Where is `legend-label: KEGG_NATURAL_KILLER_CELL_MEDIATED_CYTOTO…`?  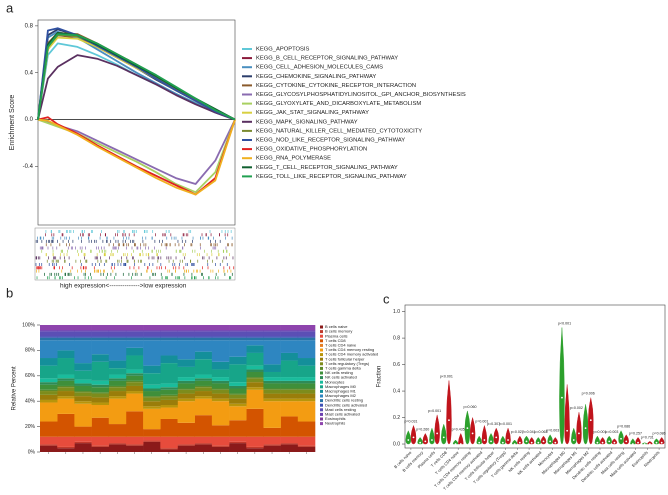 legend-label: KEGG_NATURAL_KILLER_CELL_MEDIATED_CYTOTO… is located at coordinates (339, 131).